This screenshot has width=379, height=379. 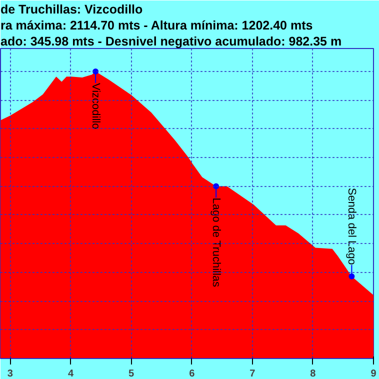 What do you see at coordinates (71, 373) in the screenshot?
I see `x-tick-label: 4` at bounding box center [71, 373].